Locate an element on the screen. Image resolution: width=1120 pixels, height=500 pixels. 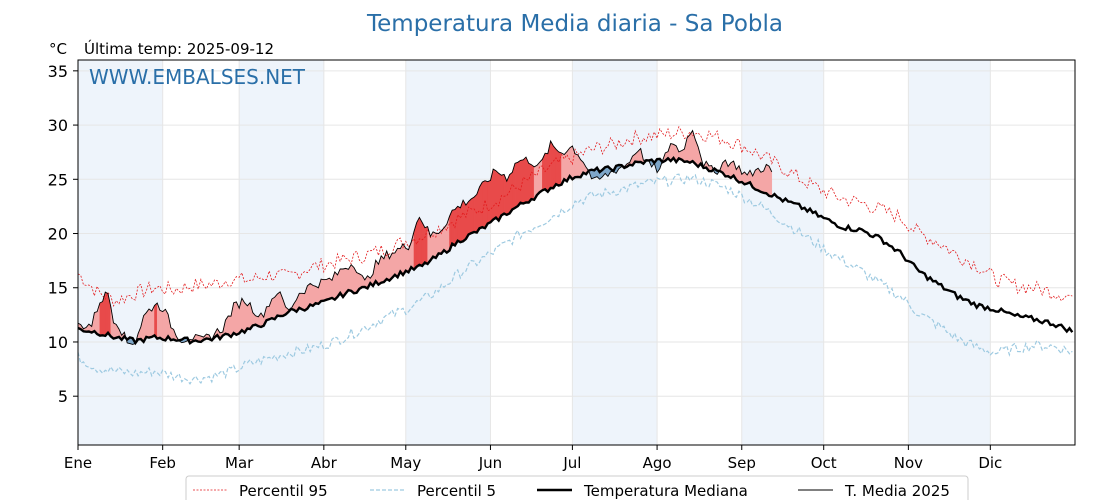
legend-label: Percentil 95 is located at coordinates (283, 491).